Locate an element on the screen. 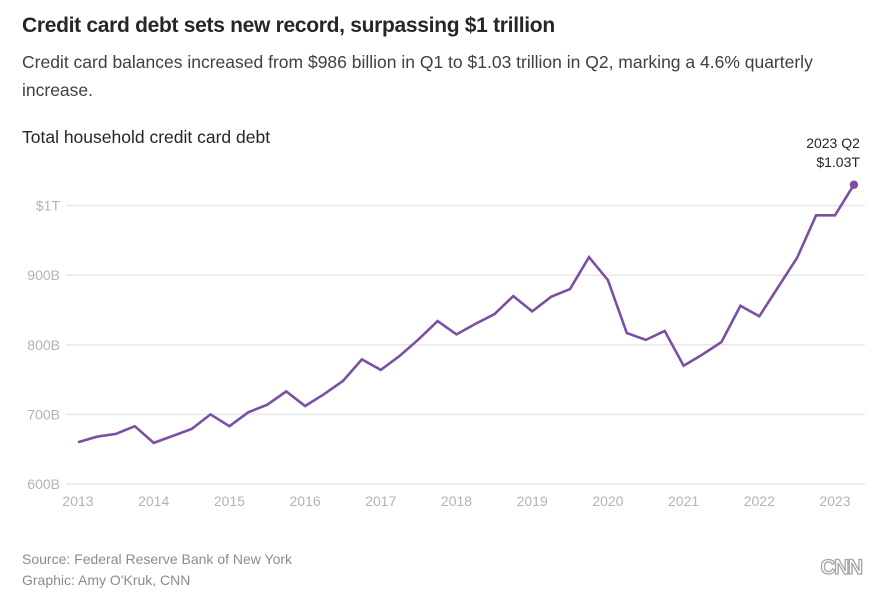  x-tick-label: 2013 is located at coordinates (77, 501).